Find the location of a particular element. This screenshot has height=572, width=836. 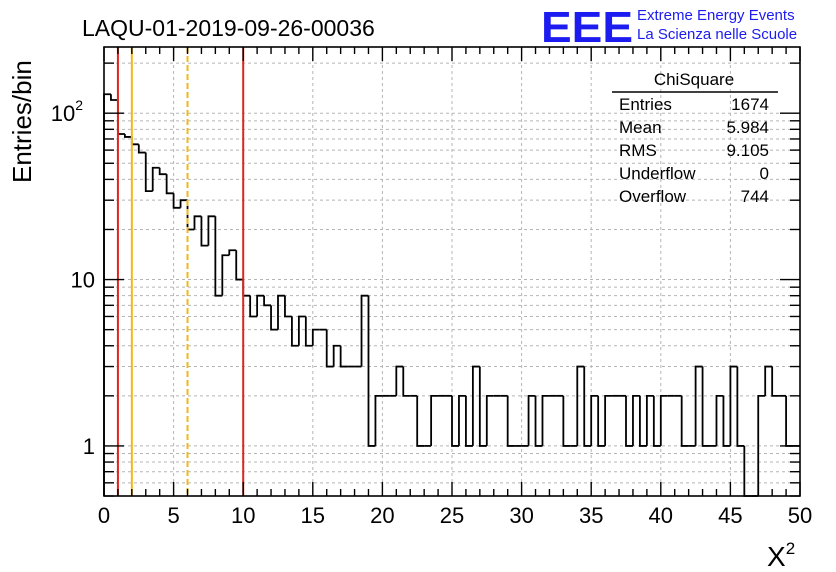

x-tick-label: 0 is located at coordinates (104, 515).